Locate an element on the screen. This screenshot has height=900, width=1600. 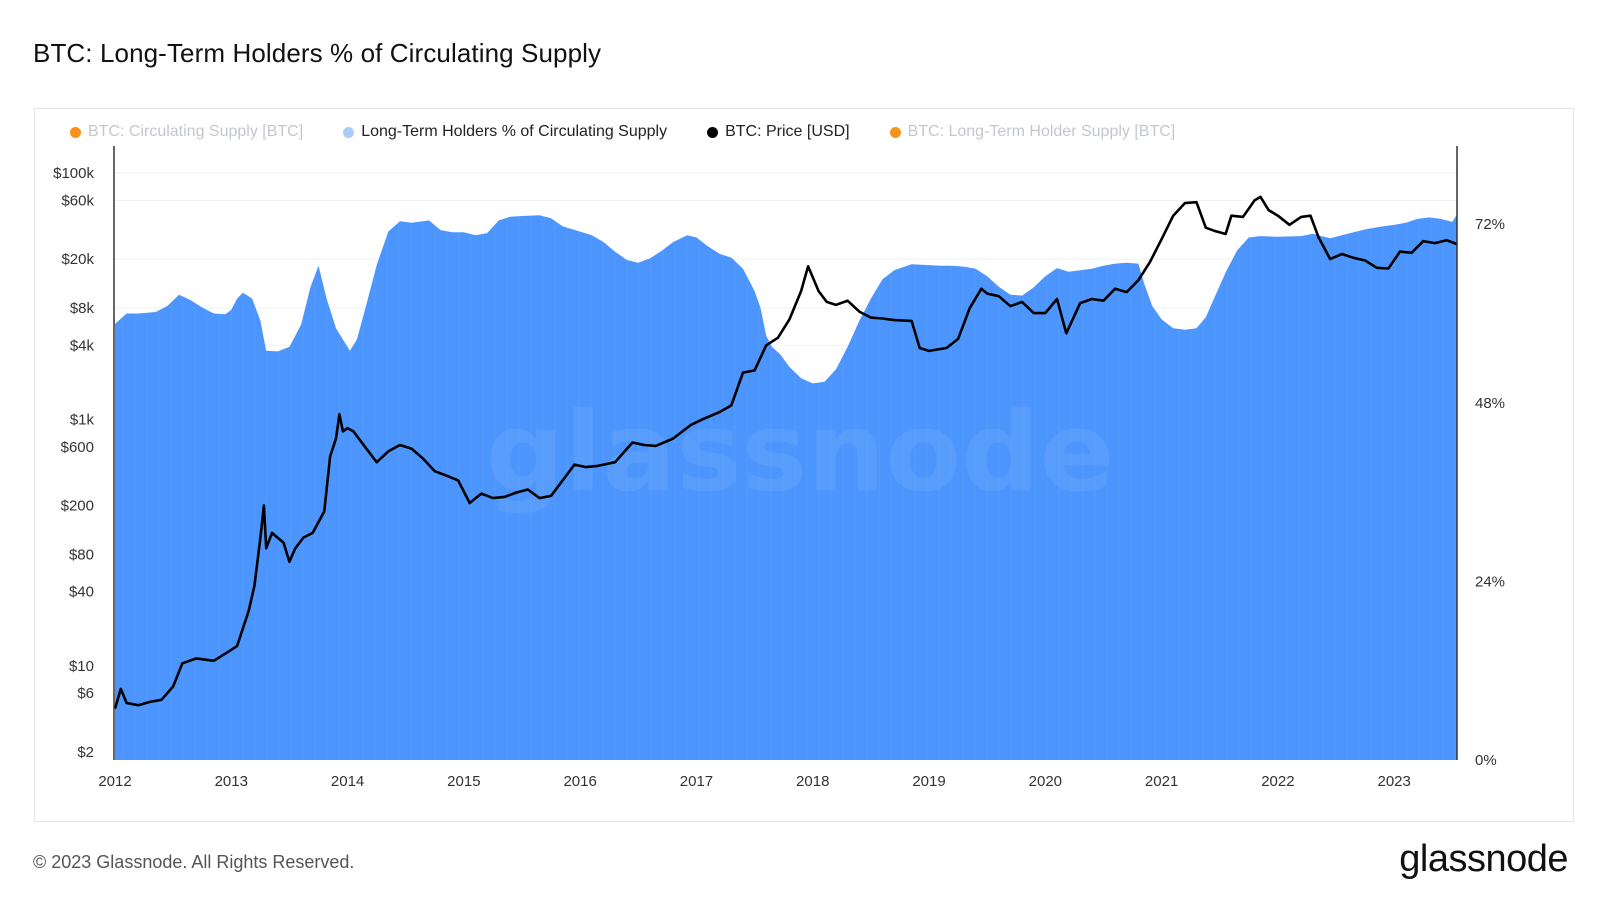
x-tick-label: 2012 is located at coordinates (114, 781).